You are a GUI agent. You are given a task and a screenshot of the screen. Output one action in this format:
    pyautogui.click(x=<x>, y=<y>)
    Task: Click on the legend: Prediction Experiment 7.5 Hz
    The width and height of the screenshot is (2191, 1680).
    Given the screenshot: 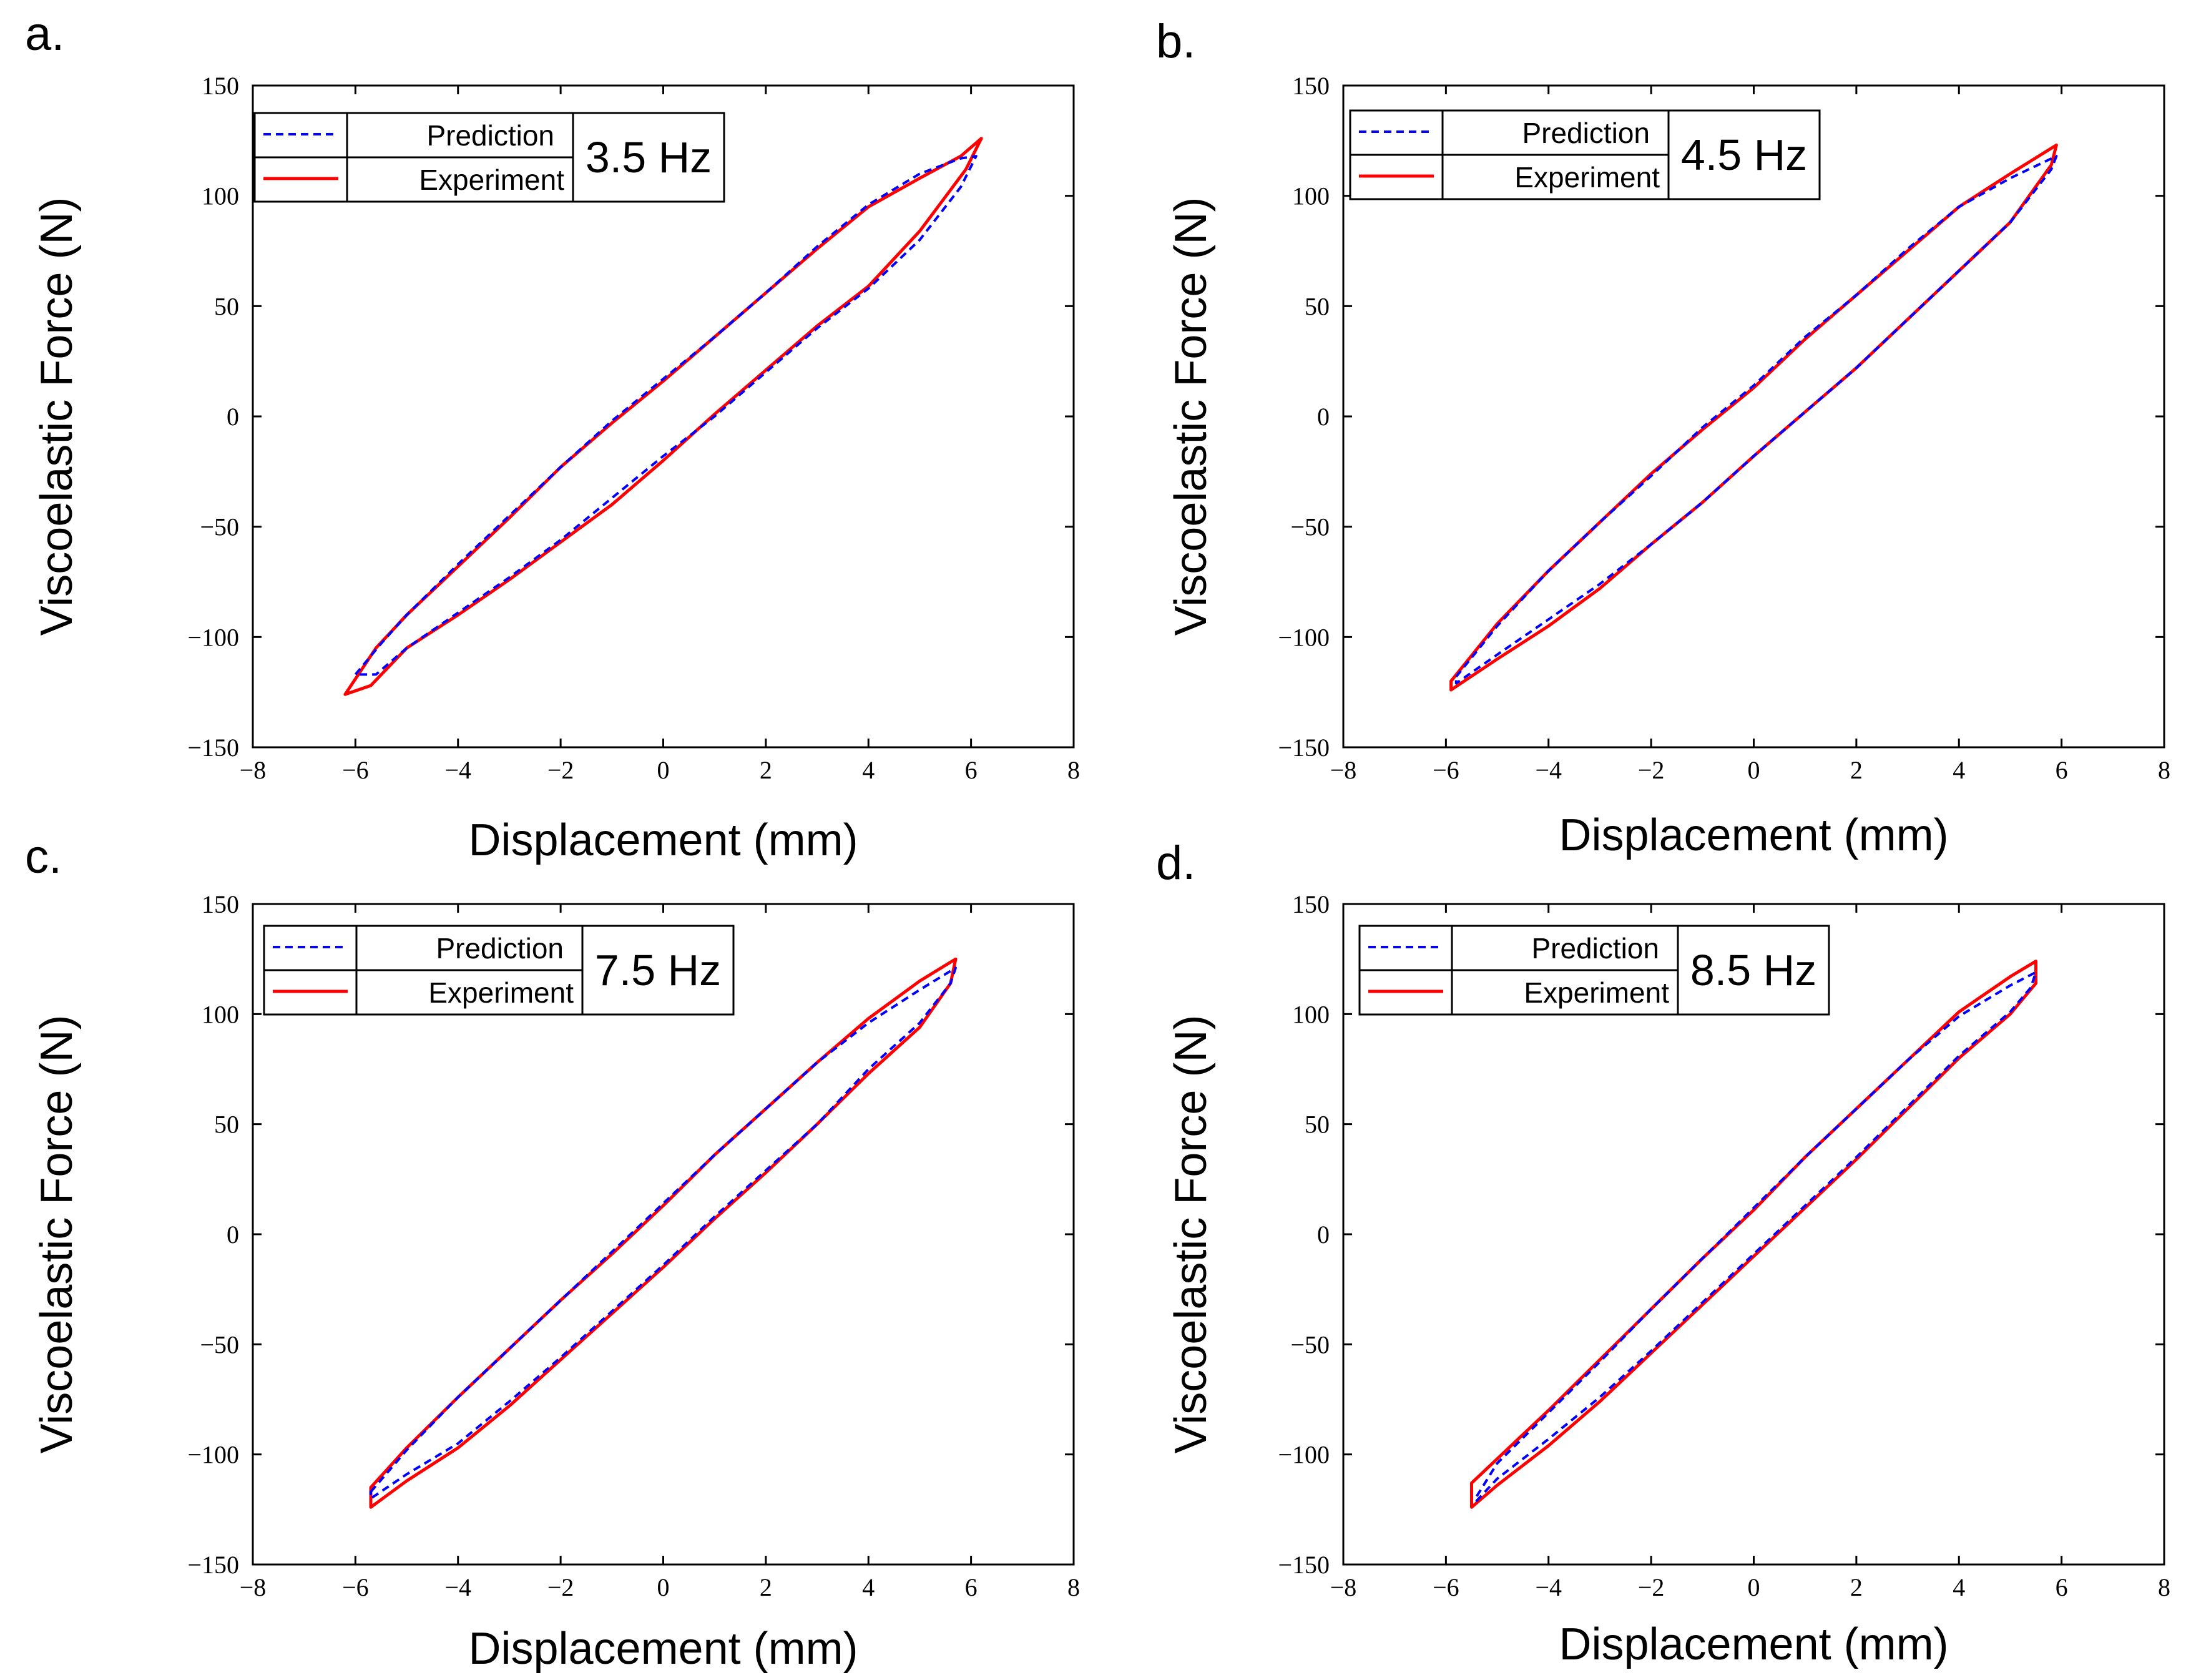 What is the action you would take?
    pyautogui.click(x=499, y=970)
    